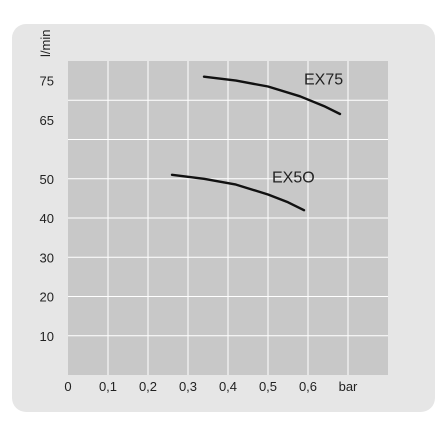 The image size is (447, 429). I want to click on y-tick-label: 10, so click(47, 336).